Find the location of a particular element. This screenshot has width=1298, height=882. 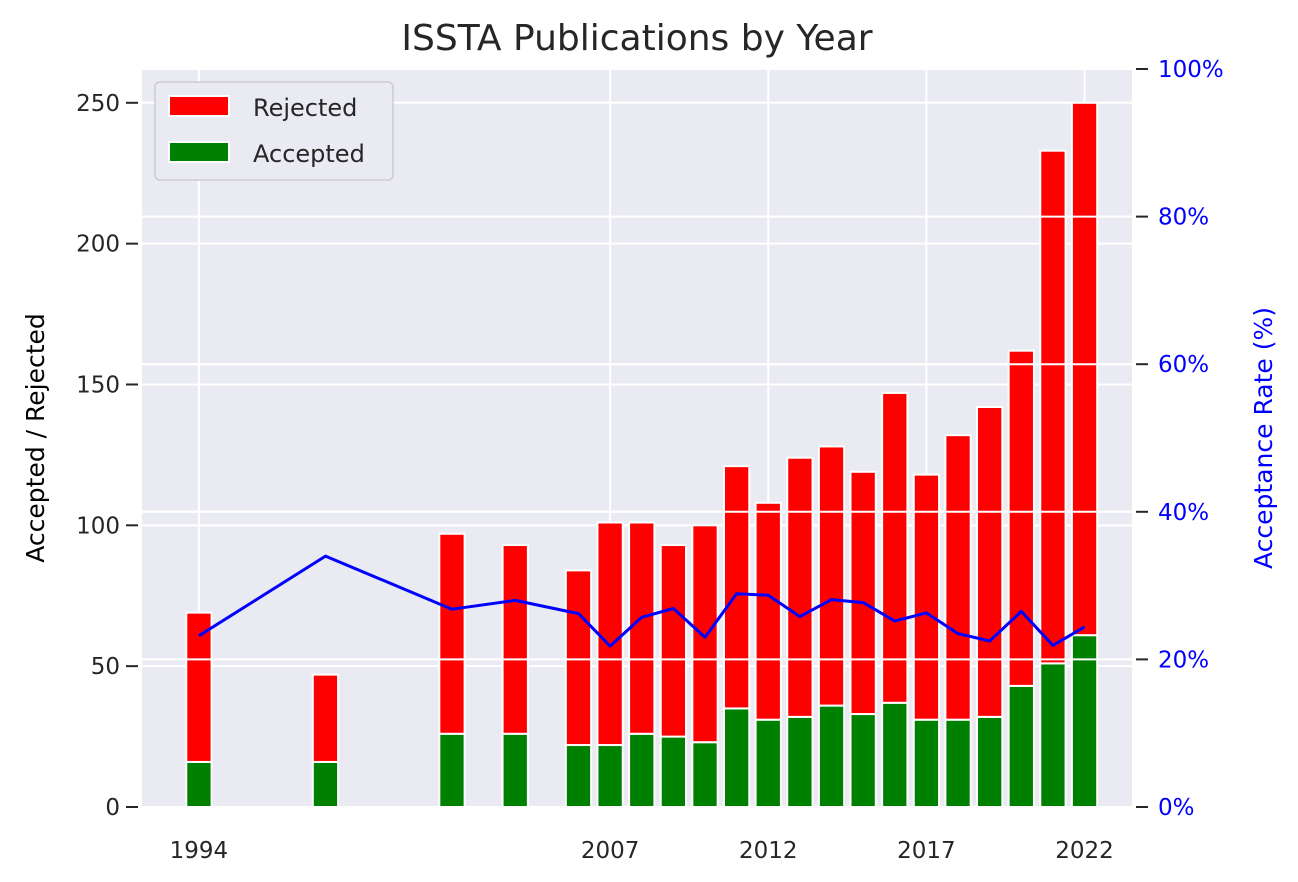

bar-accepted-2014 is located at coordinates (831, 756).